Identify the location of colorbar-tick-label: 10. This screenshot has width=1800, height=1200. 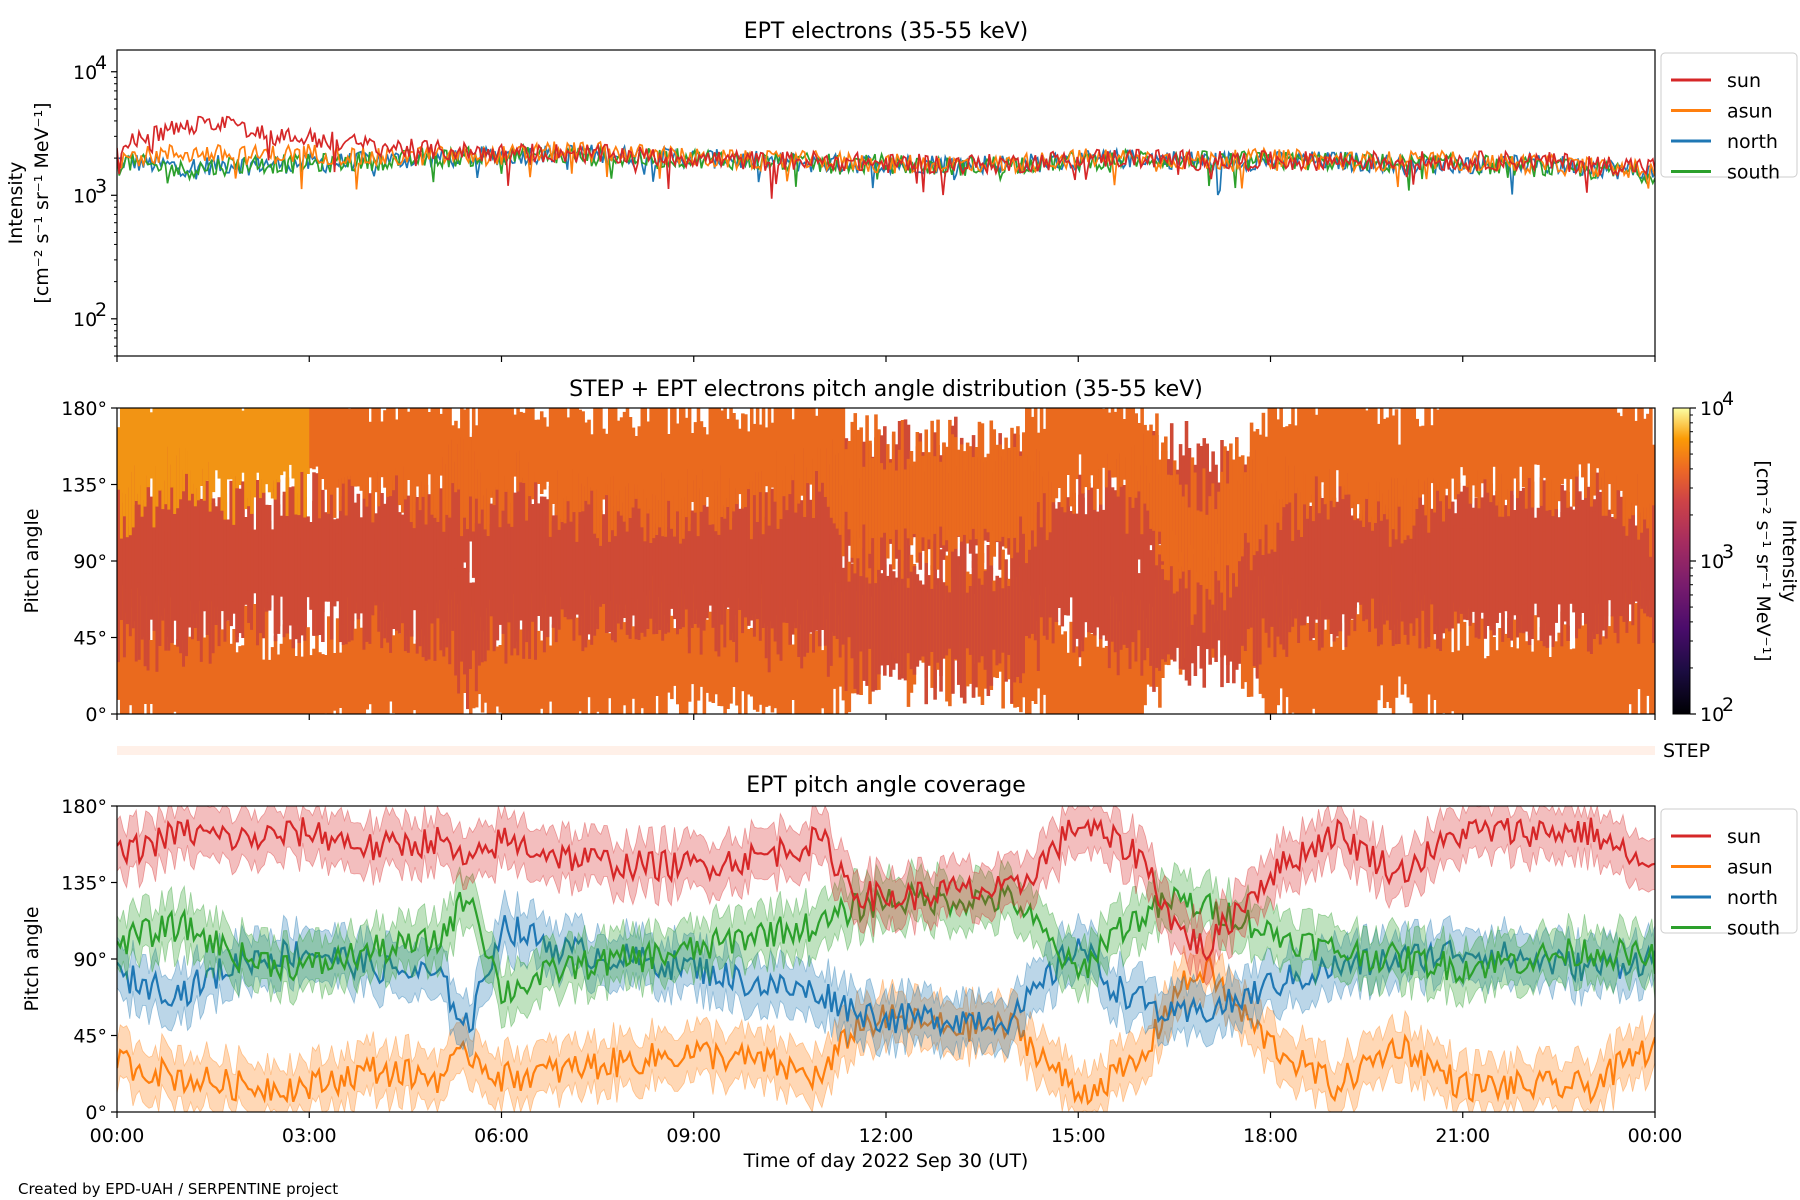
(1712, 715).